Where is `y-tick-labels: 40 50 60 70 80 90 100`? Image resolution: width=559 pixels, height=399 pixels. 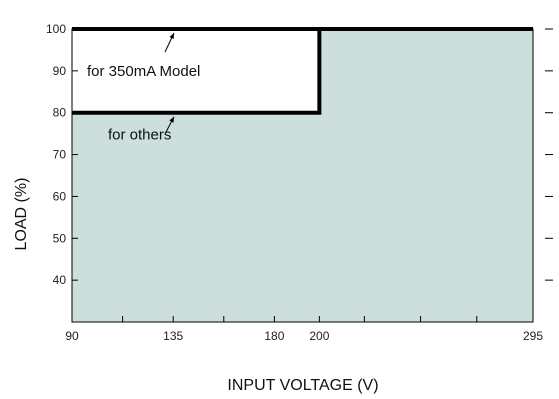 y-tick-labels: 40 50 60 70 80 90 100 is located at coordinates (56, 154).